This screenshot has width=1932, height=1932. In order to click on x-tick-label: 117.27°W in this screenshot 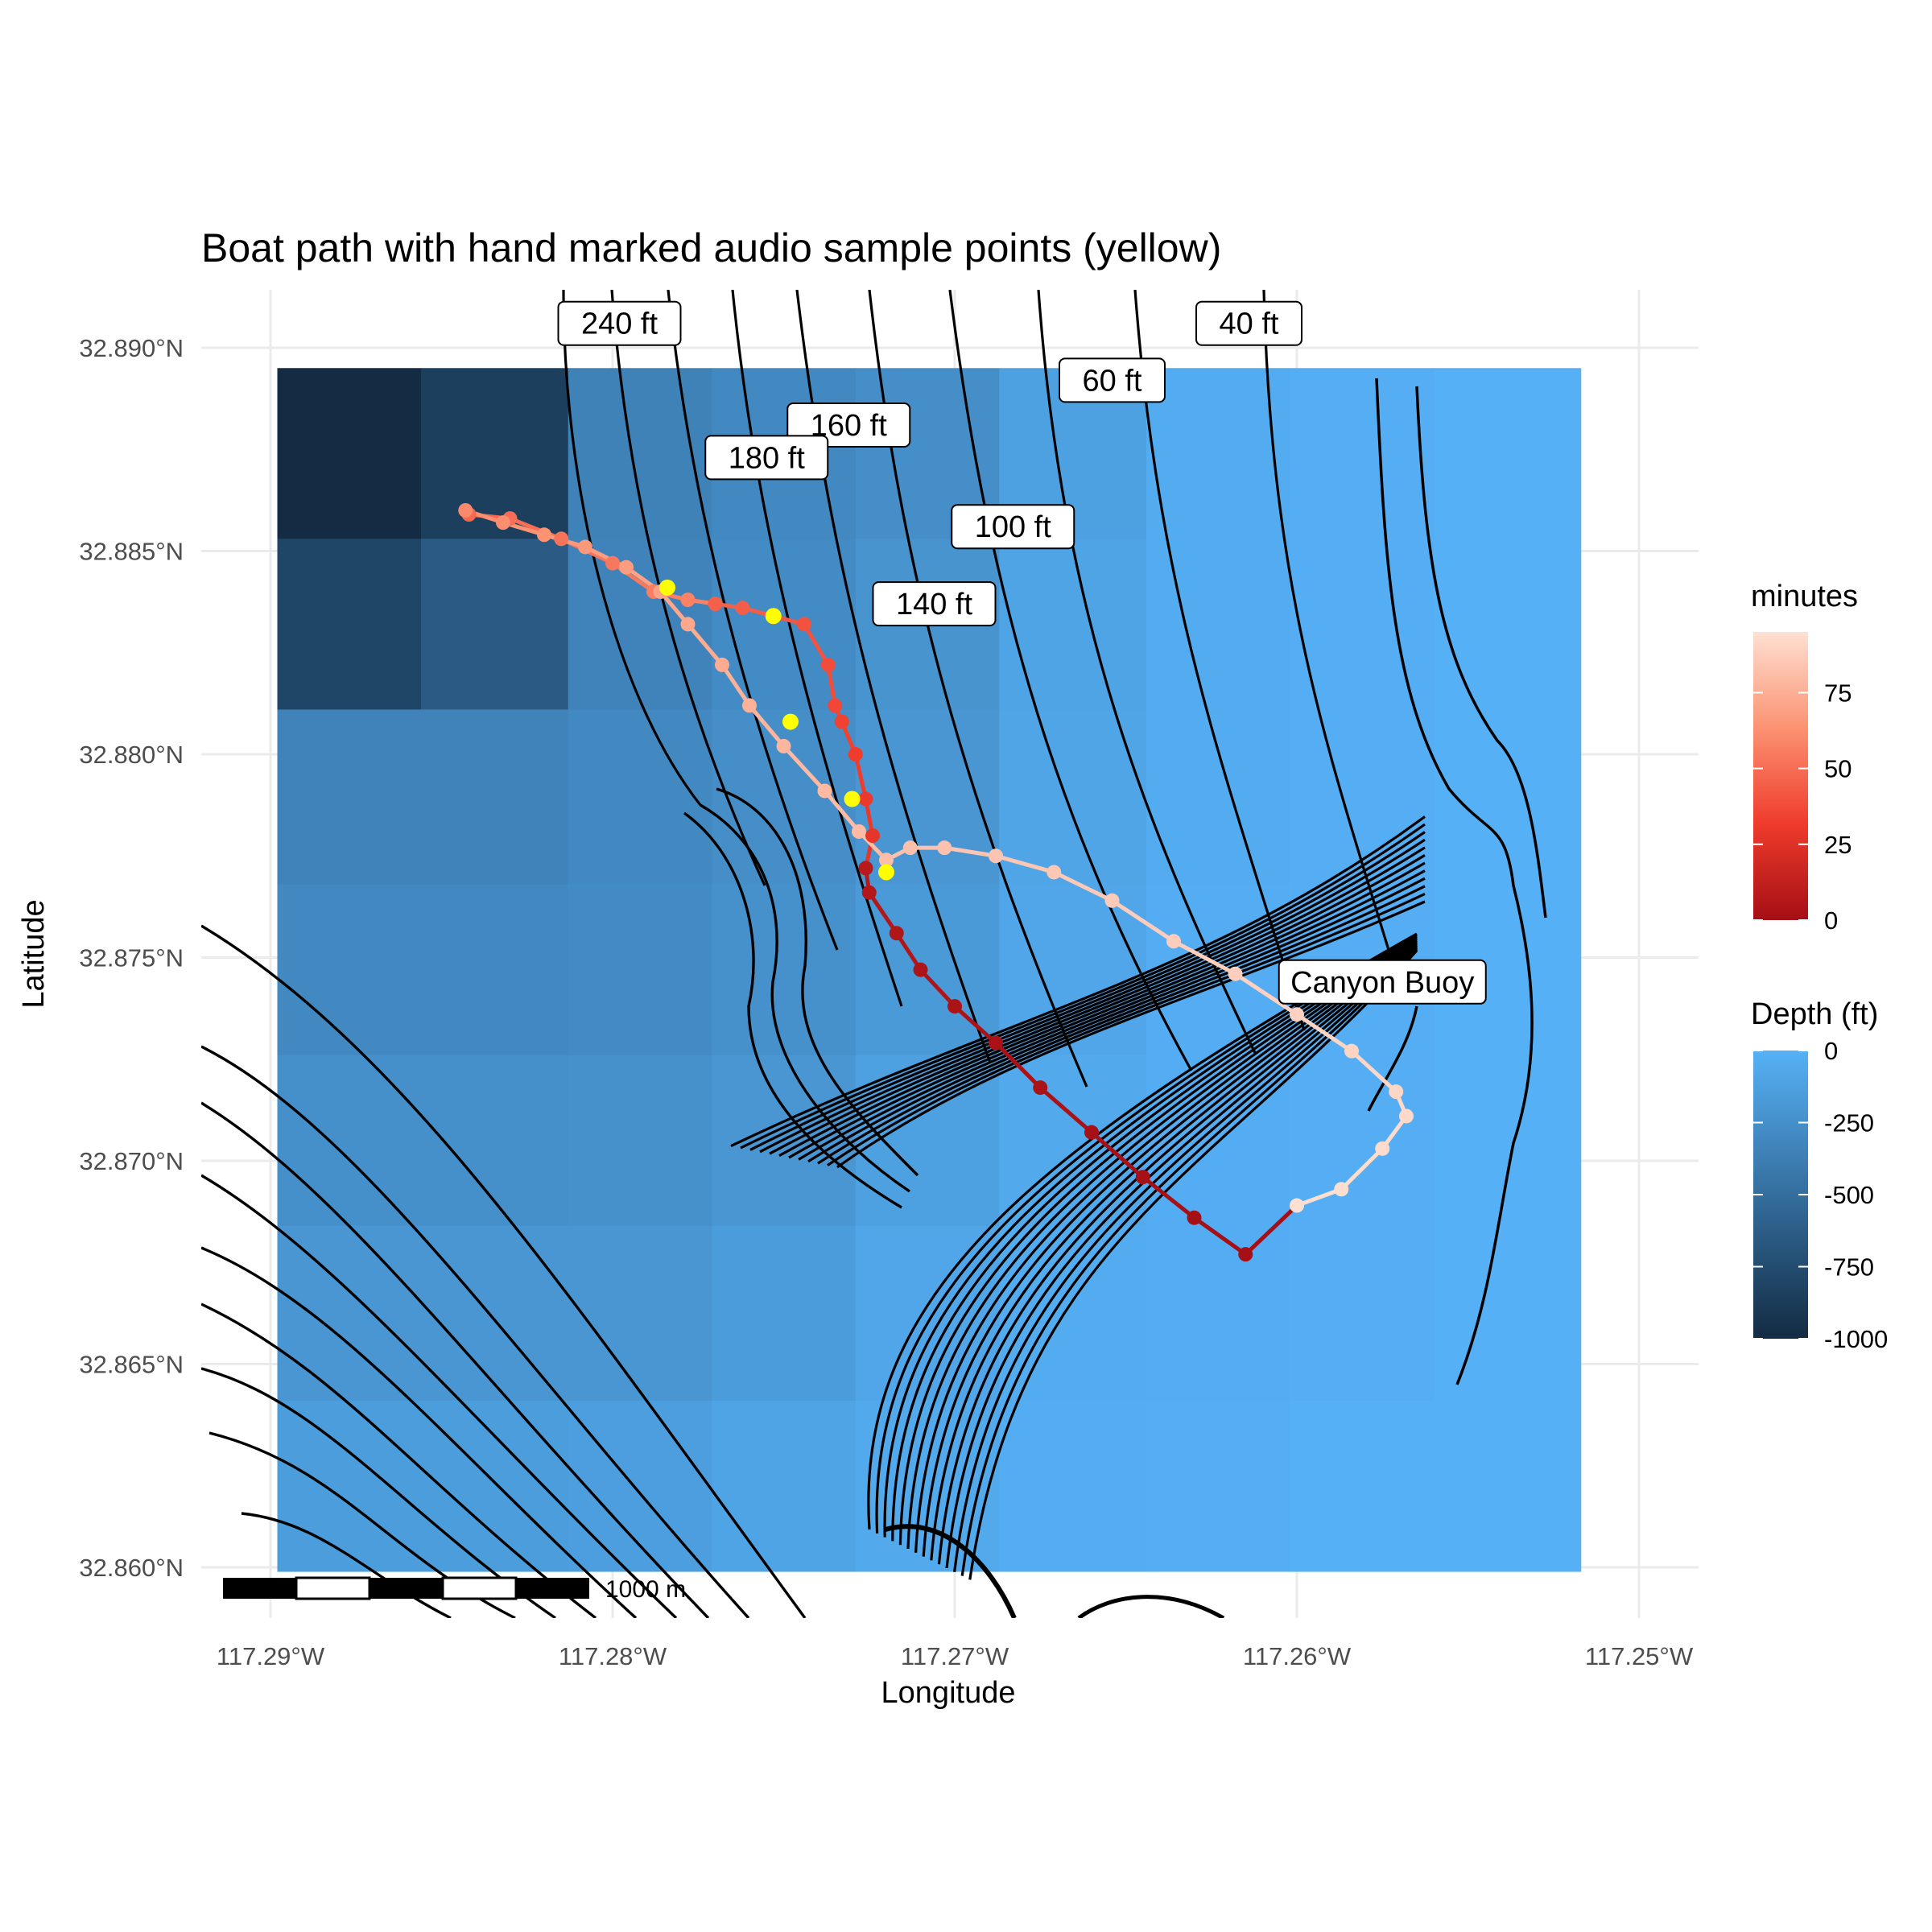, I will do `click(955, 1656)`.